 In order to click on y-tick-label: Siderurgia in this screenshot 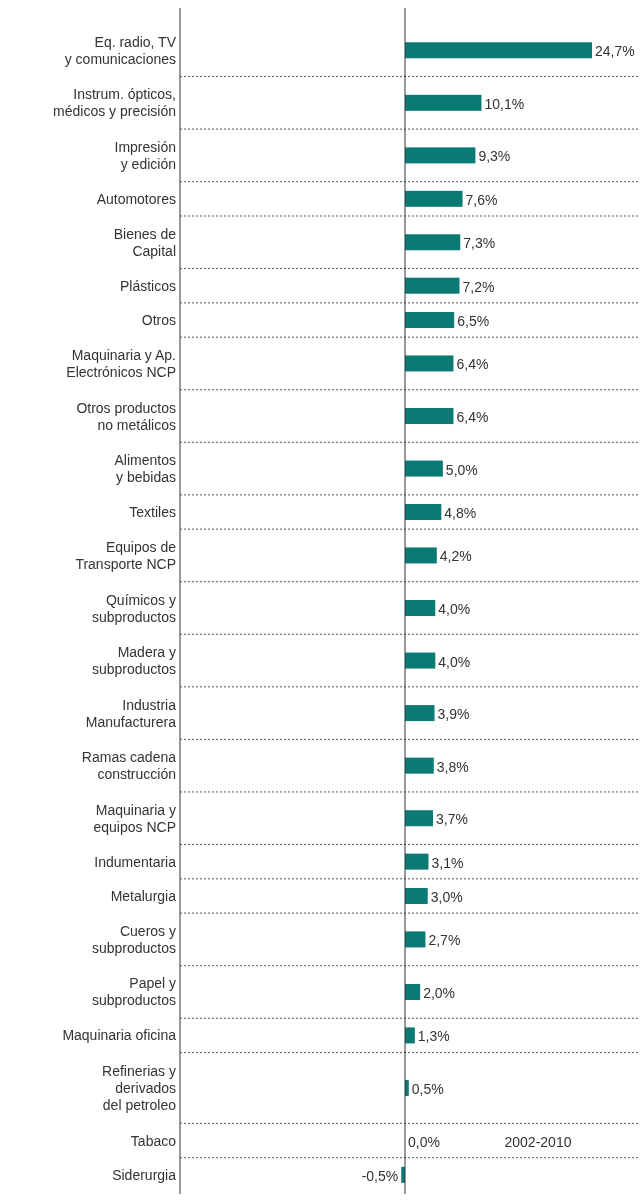, I will do `click(144, 1174)`.